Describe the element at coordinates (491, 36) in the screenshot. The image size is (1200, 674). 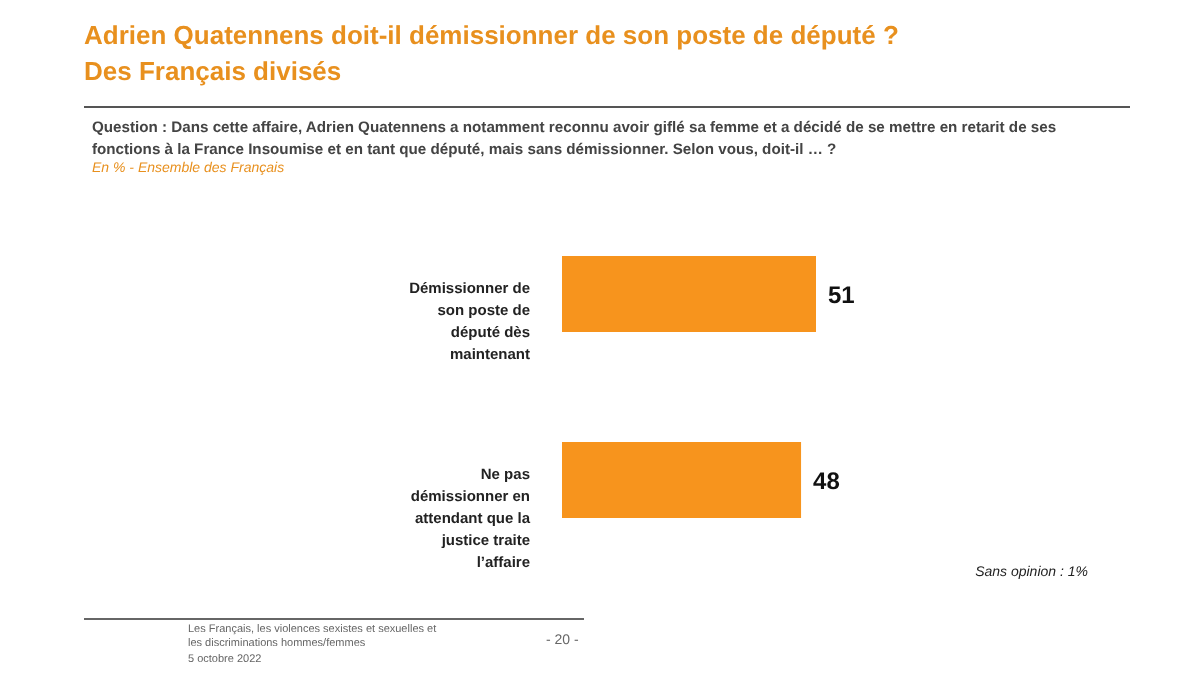
I see `chart-title: Adrien Quatennens doit-il démissionner de son poste de député ?` at that location.